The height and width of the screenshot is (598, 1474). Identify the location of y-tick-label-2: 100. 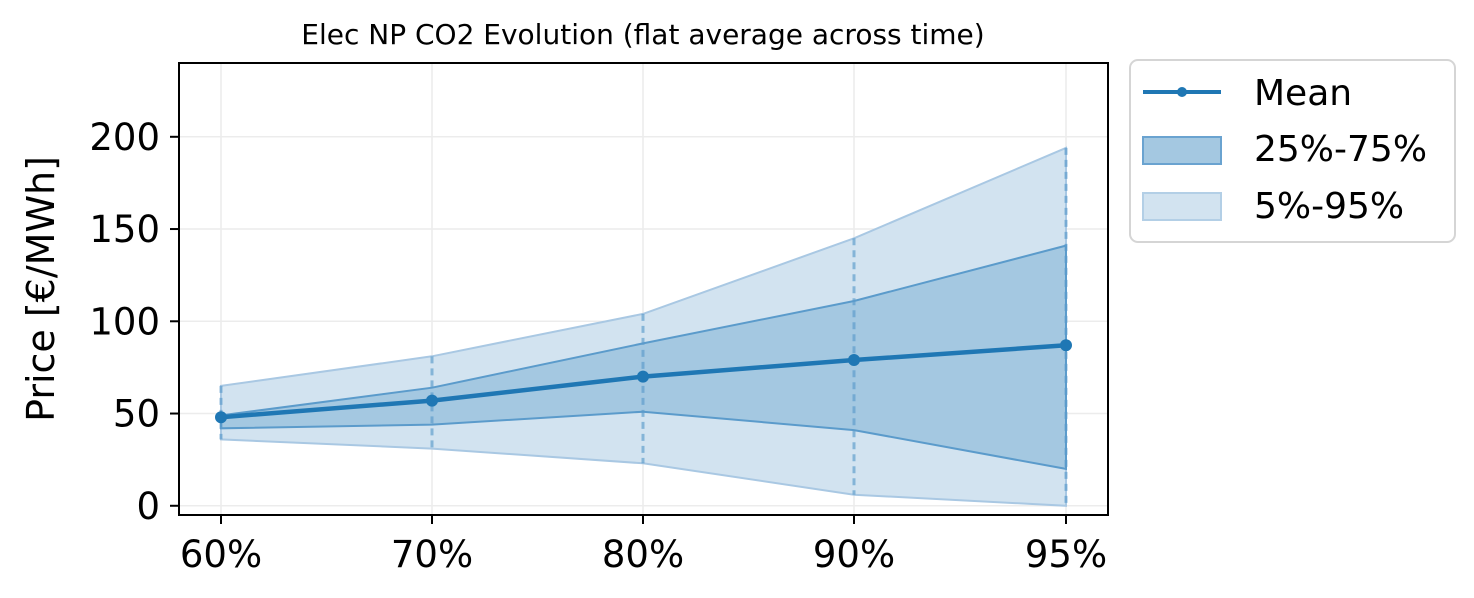
(124, 321).